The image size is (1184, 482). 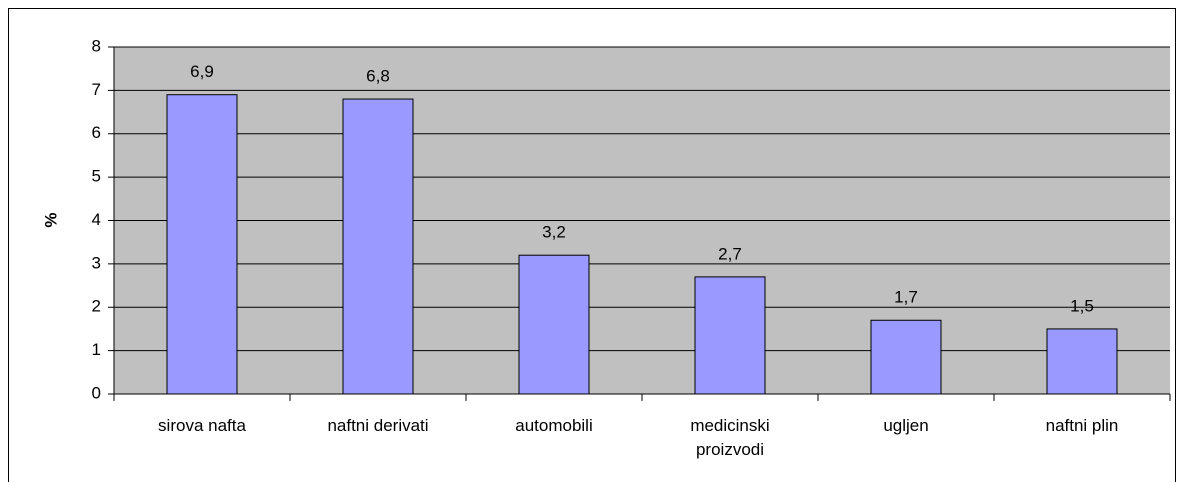 What do you see at coordinates (730, 437) in the screenshot?
I see `x-tick-label: medicinski proizvodi` at bounding box center [730, 437].